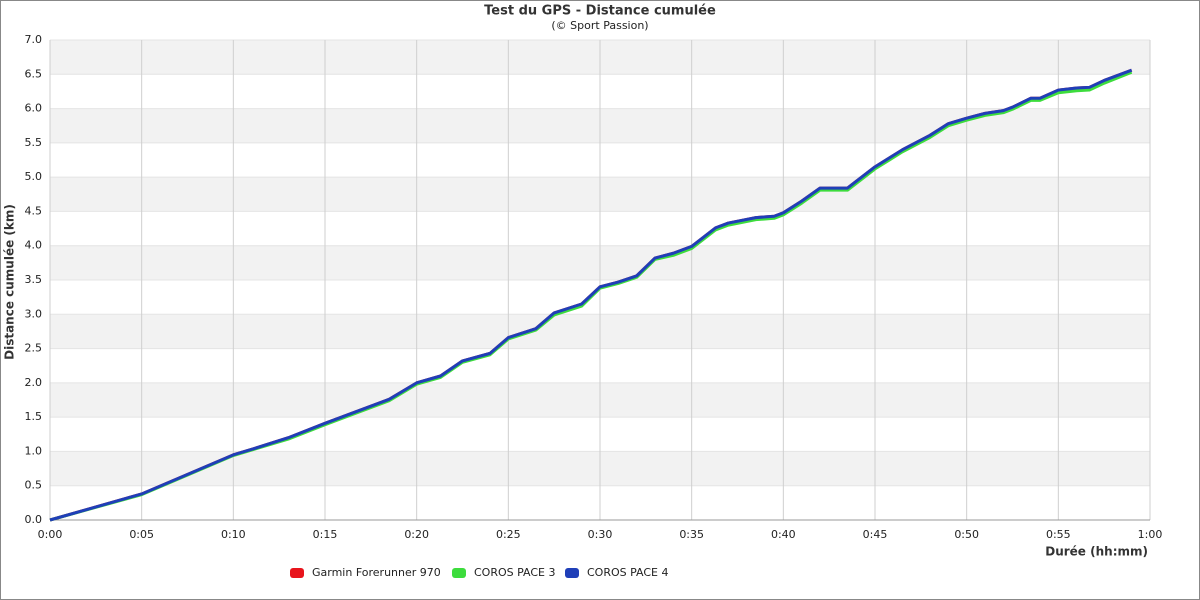  What do you see at coordinates (34, 245) in the screenshot?
I see `y-tick-label: 4.0` at bounding box center [34, 245].